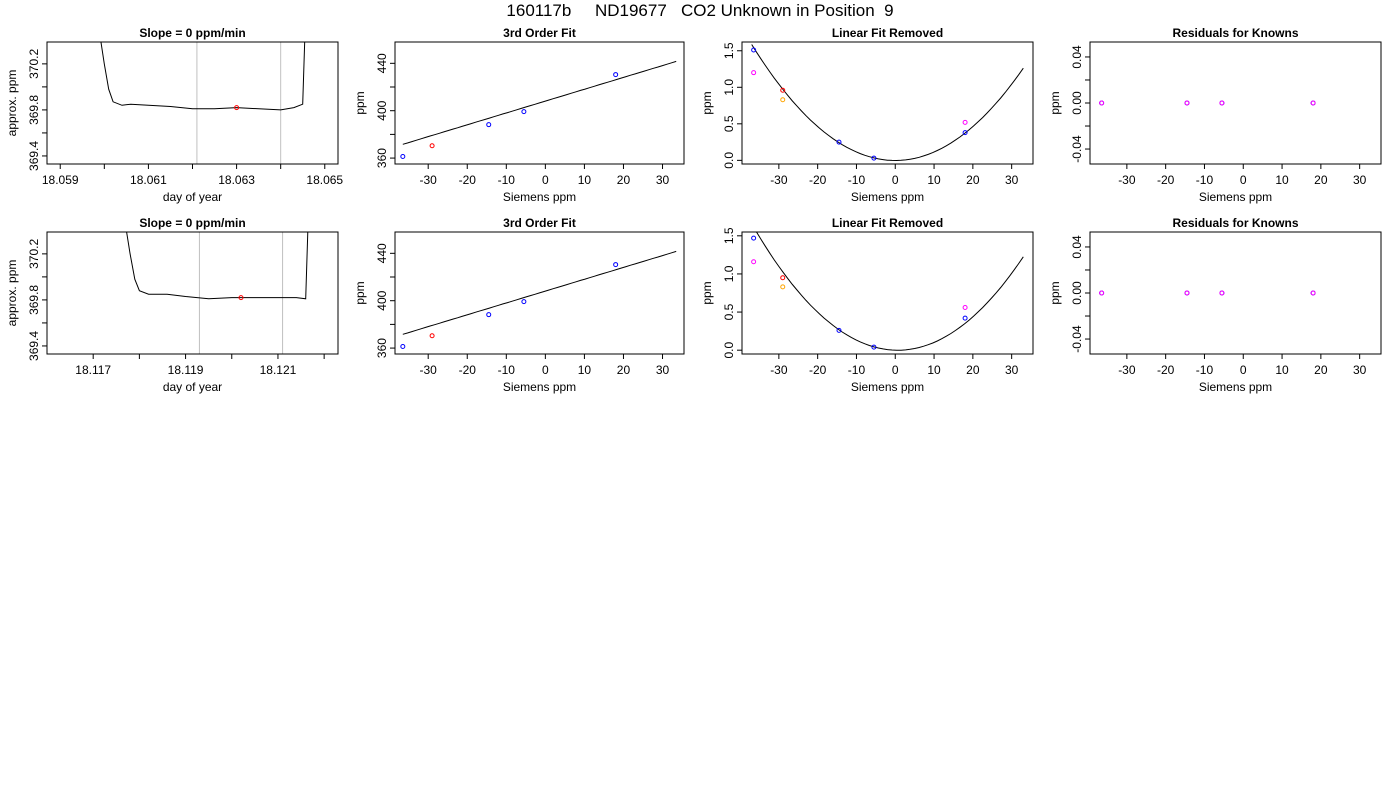 This screenshot has height=800, width=1400. I want to click on y-axis-label: approx. ppm, so click(12, 103).